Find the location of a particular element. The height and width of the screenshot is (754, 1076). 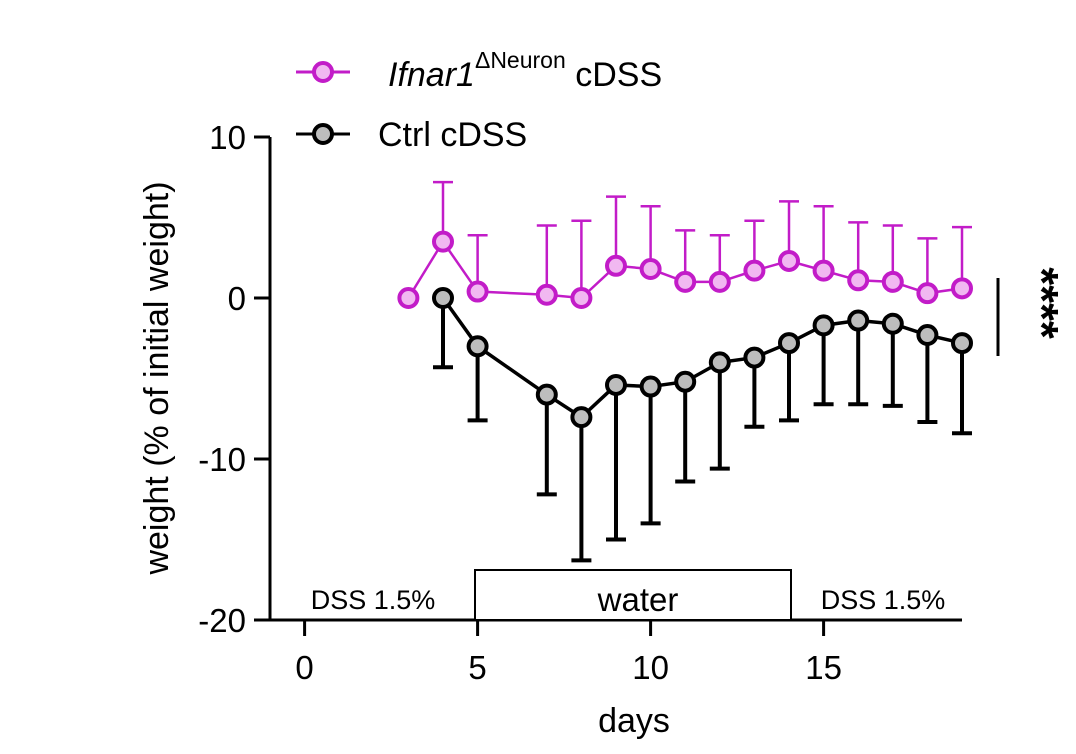

x-axis-label: days is located at coordinates (634, 721).